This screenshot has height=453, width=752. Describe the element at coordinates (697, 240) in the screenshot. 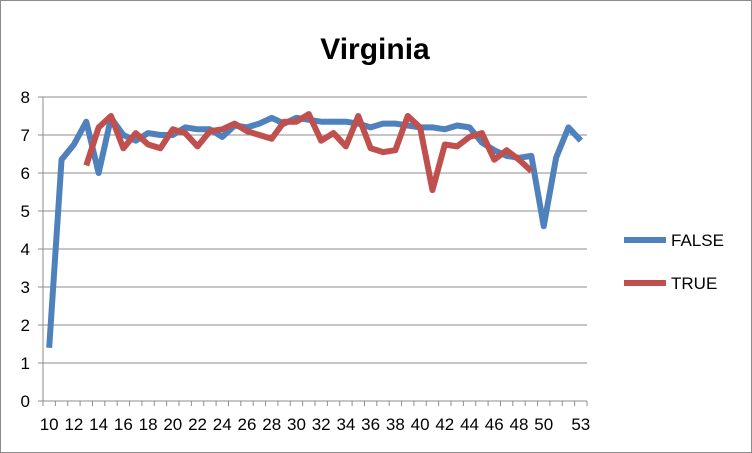

I see `legend-label-false: FALSE` at that location.